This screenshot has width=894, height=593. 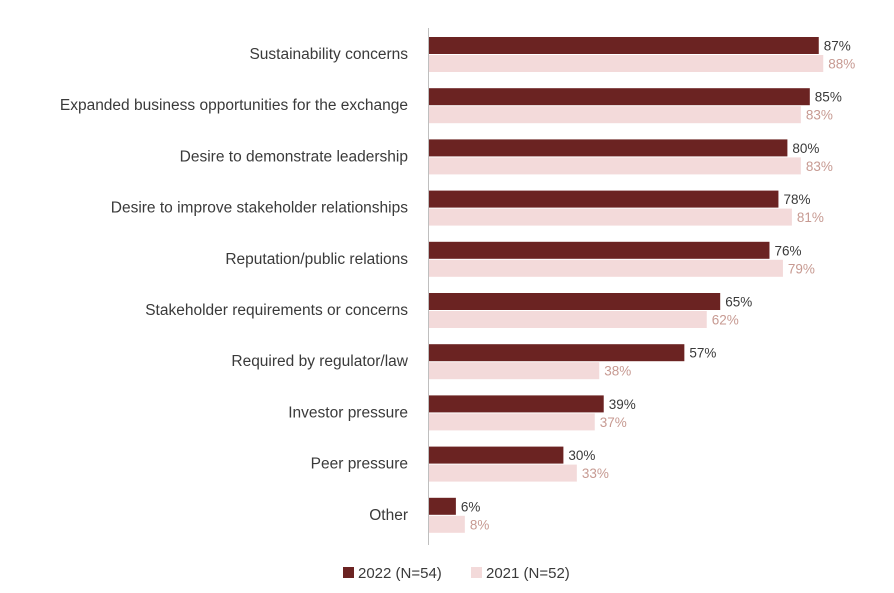 What do you see at coordinates (624, 45) in the screenshot?
I see `bar-2022-sustainability-concerns` at bounding box center [624, 45].